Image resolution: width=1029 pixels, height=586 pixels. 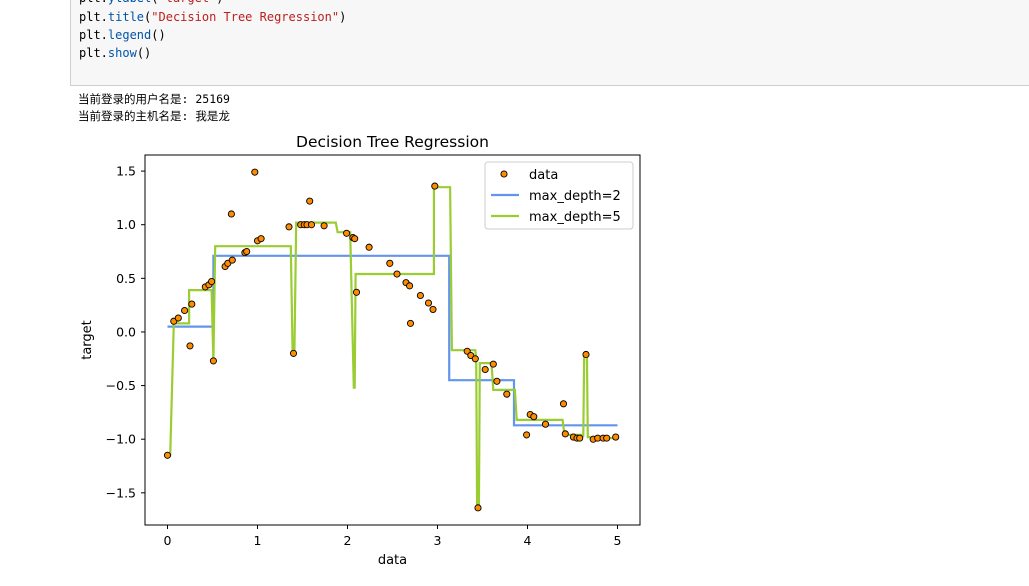 I want to click on x-tick-label: 4, so click(x=528, y=540).